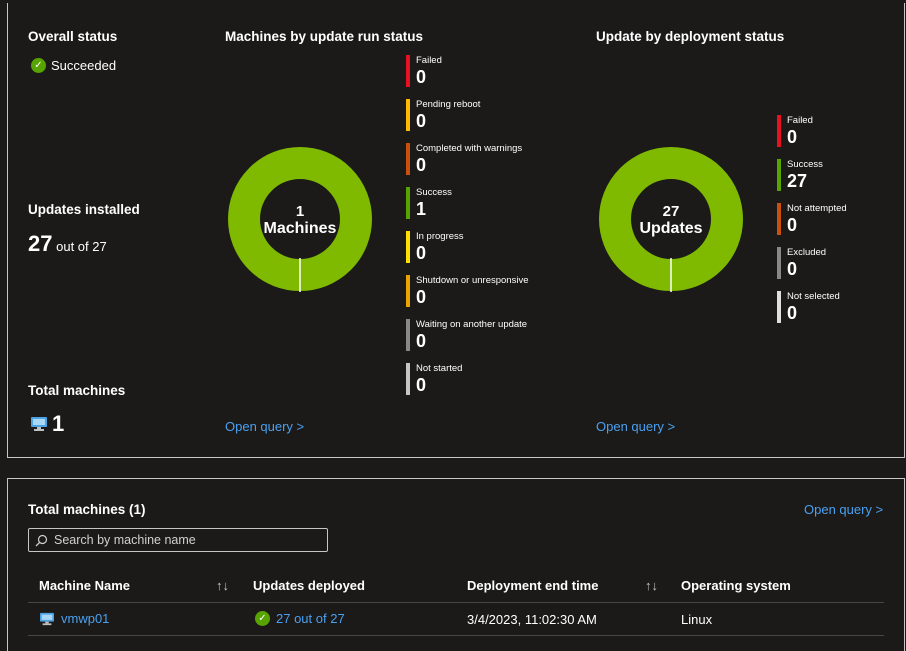  What do you see at coordinates (184, 540) in the screenshot?
I see `machine-search-input` at bounding box center [184, 540].